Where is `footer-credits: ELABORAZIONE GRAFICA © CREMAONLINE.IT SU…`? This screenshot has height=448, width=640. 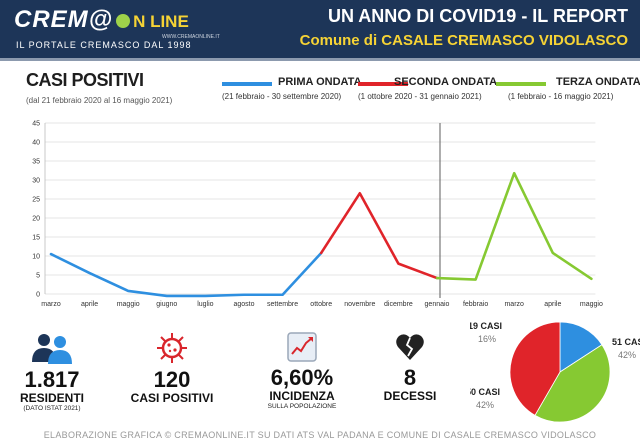 footer-credits: ELABORAZIONE GRAFICA © CREMAONLINE.IT SU… is located at coordinates (320, 435).